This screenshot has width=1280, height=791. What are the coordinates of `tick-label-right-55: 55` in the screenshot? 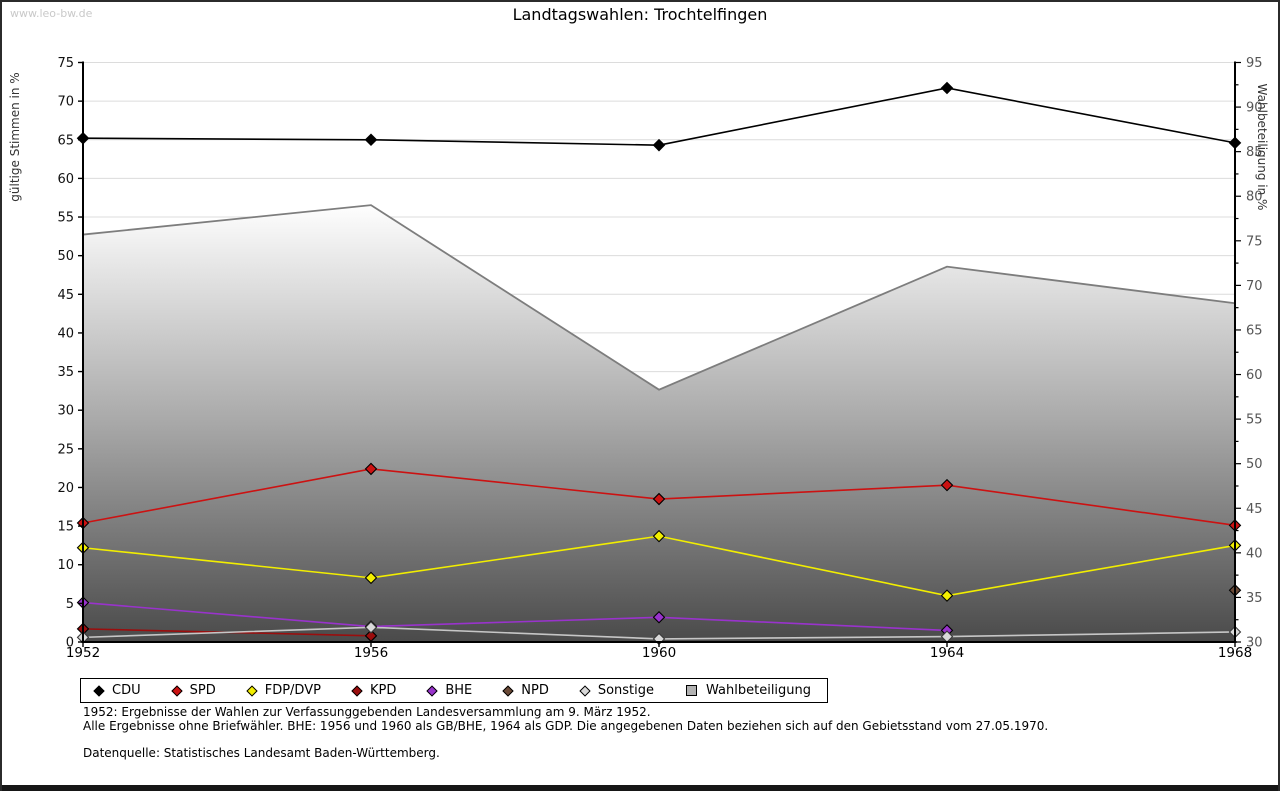 It's located at (1254, 420).